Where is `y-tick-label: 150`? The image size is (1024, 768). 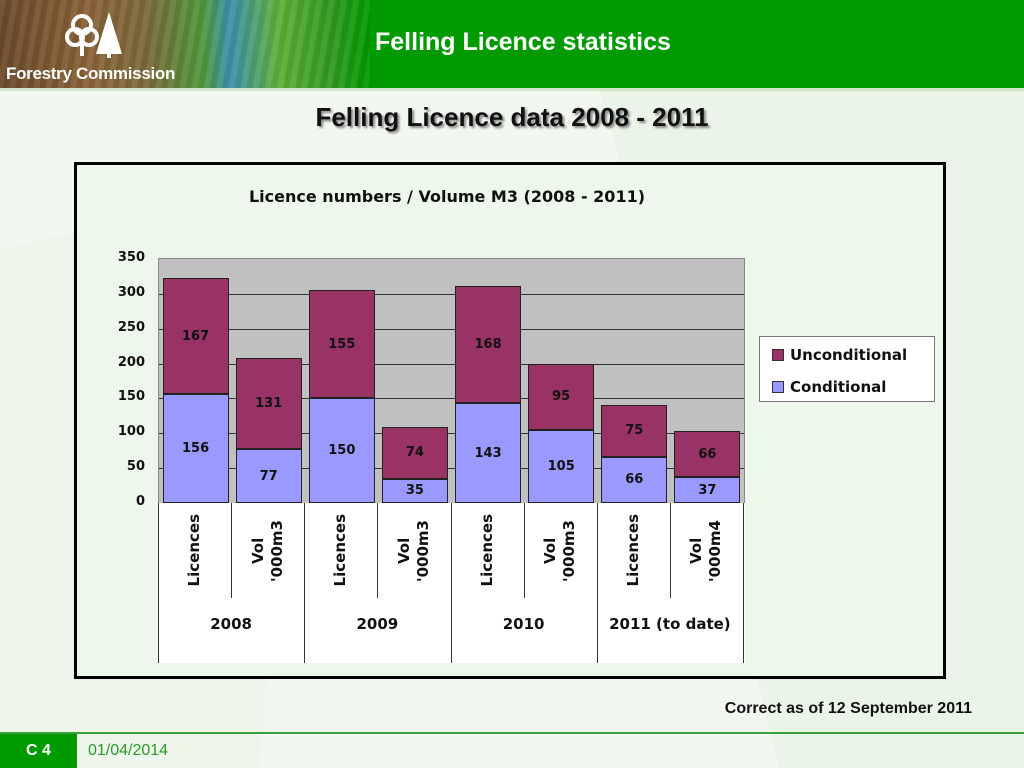 y-tick-label: 150 is located at coordinates (131, 397).